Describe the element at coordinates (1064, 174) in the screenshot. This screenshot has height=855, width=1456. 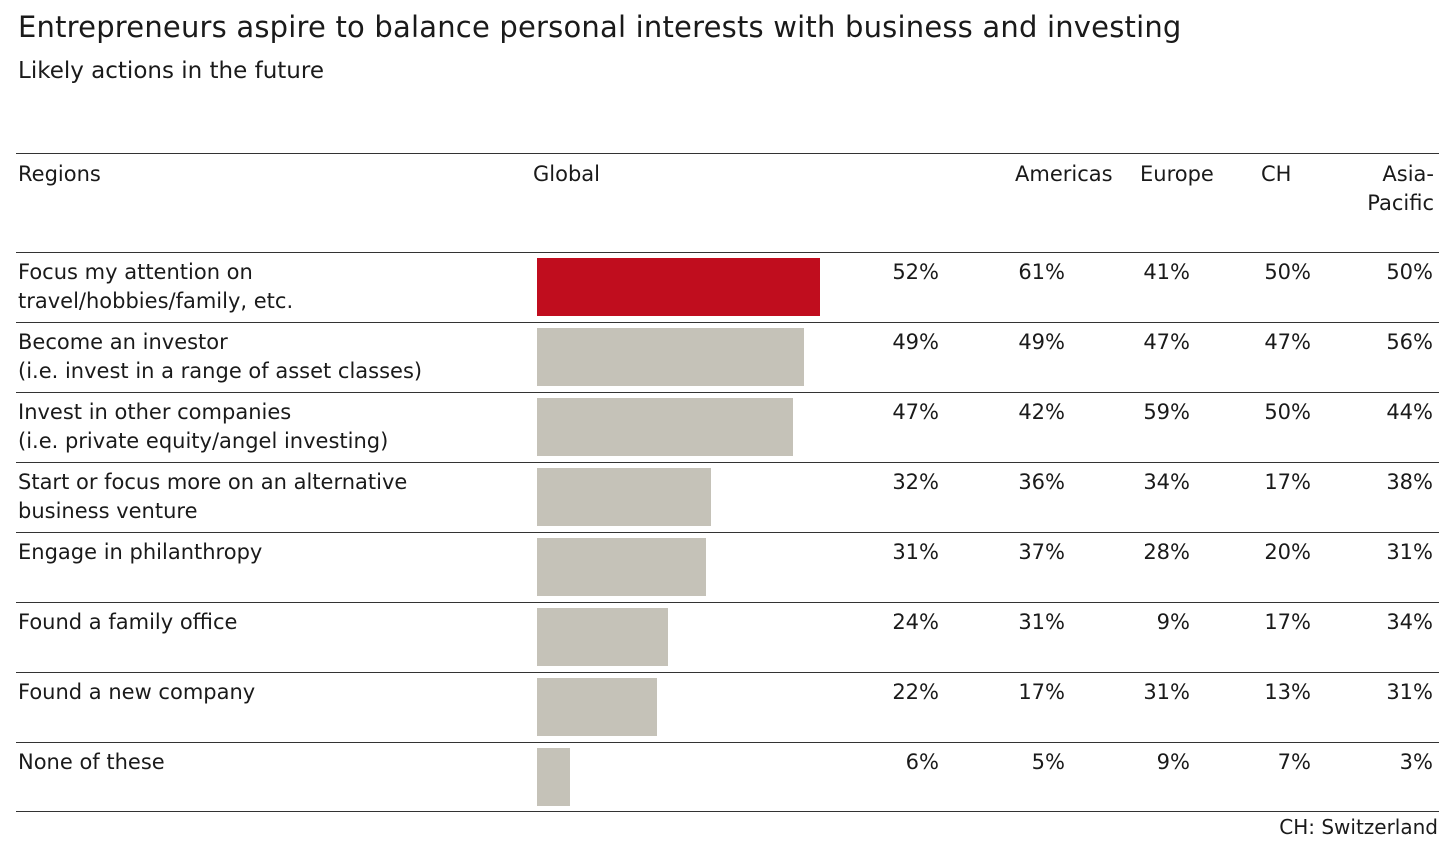
I see `header-americas: Americas` at that location.